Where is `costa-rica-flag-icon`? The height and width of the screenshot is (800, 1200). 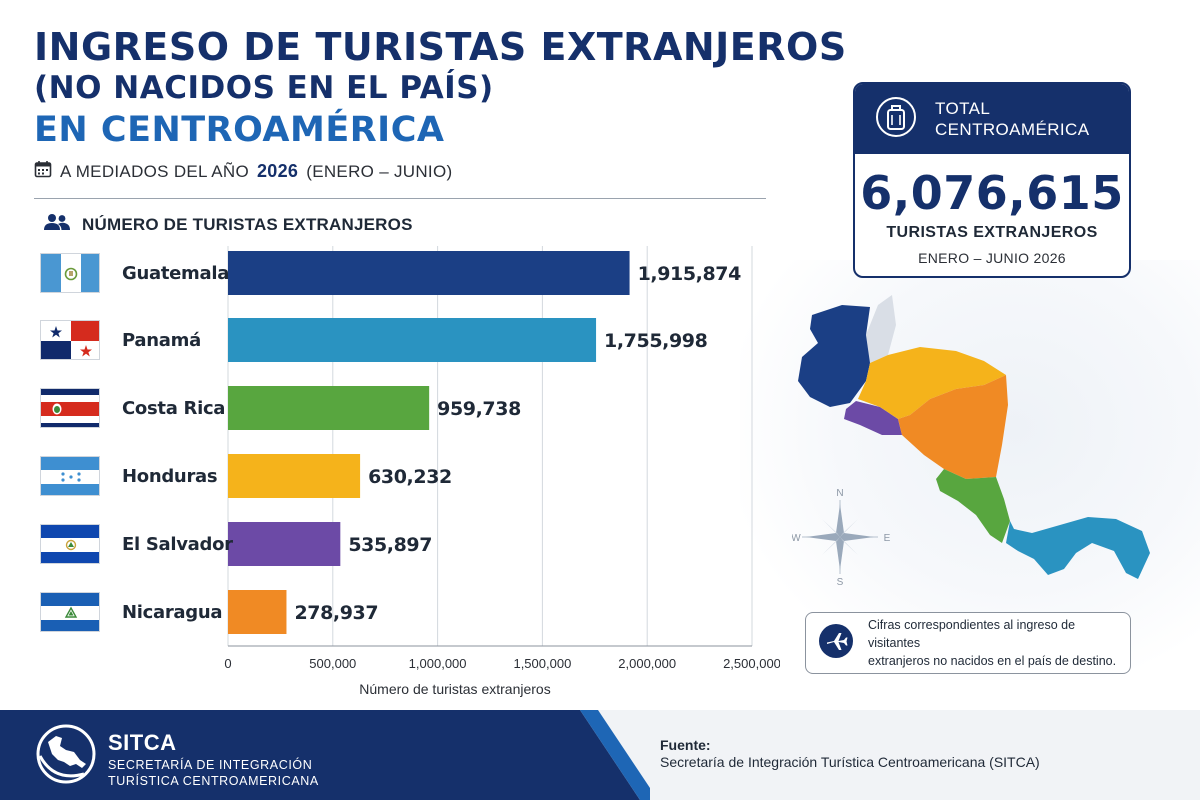 costa-rica-flag-icon is located at coordinates (70, 408).